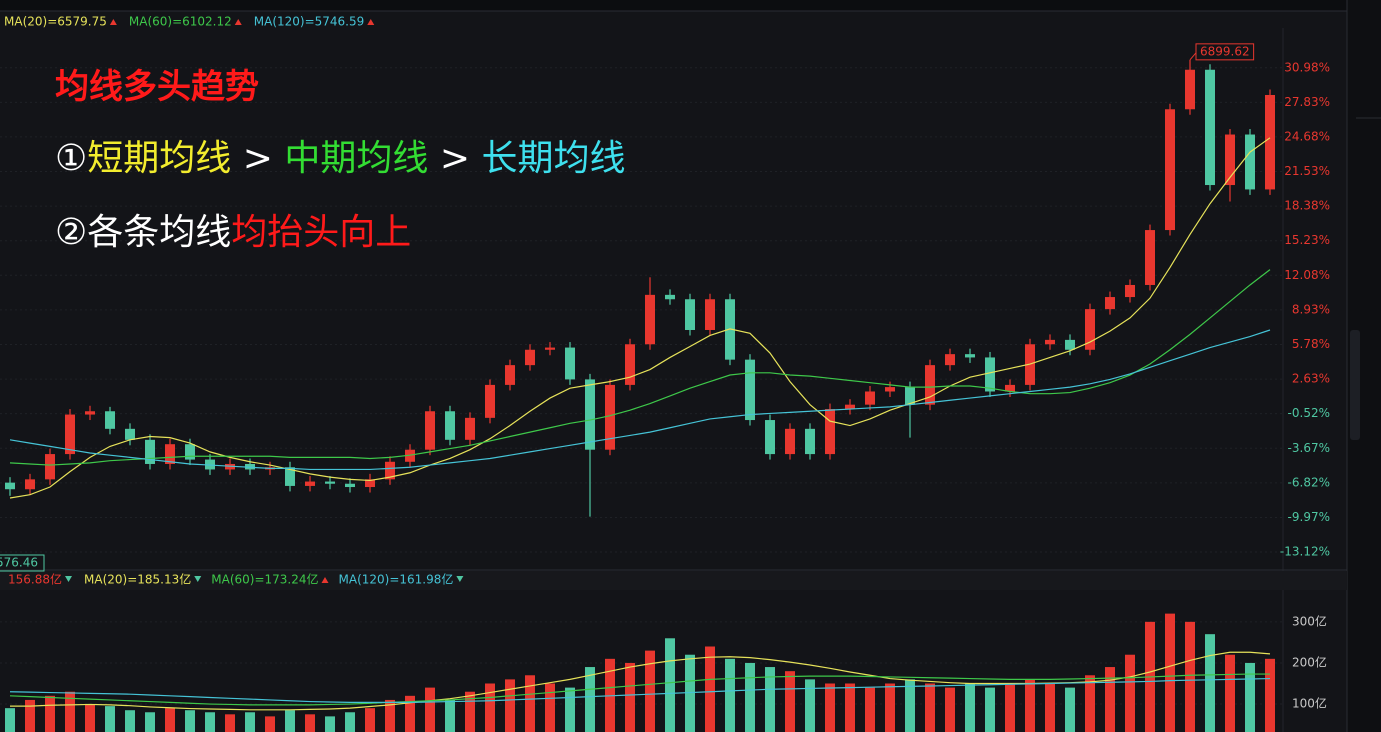 The height and width of the screenshot is (732, 1381). Describe the element at coordinates (640, 690) in the screenshot. I see `ma-line` at that location.